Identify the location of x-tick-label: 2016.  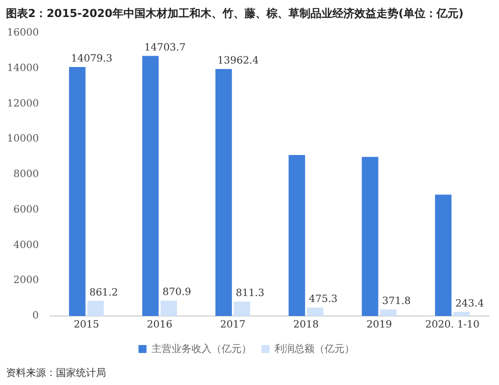
(159, 325).